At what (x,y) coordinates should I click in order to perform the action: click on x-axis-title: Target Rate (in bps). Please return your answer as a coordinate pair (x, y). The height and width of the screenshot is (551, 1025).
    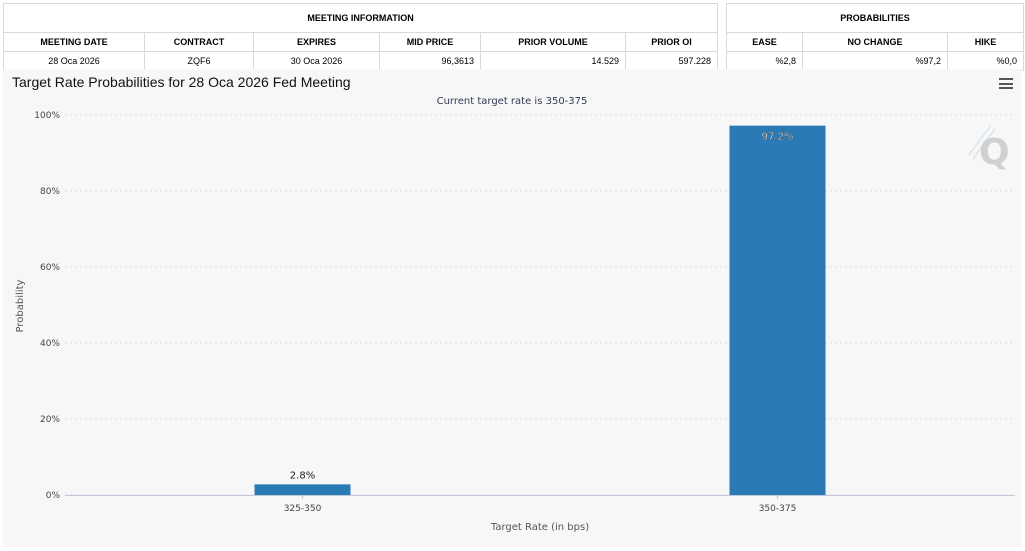
    Looking at the image, I should click on (539, 527).